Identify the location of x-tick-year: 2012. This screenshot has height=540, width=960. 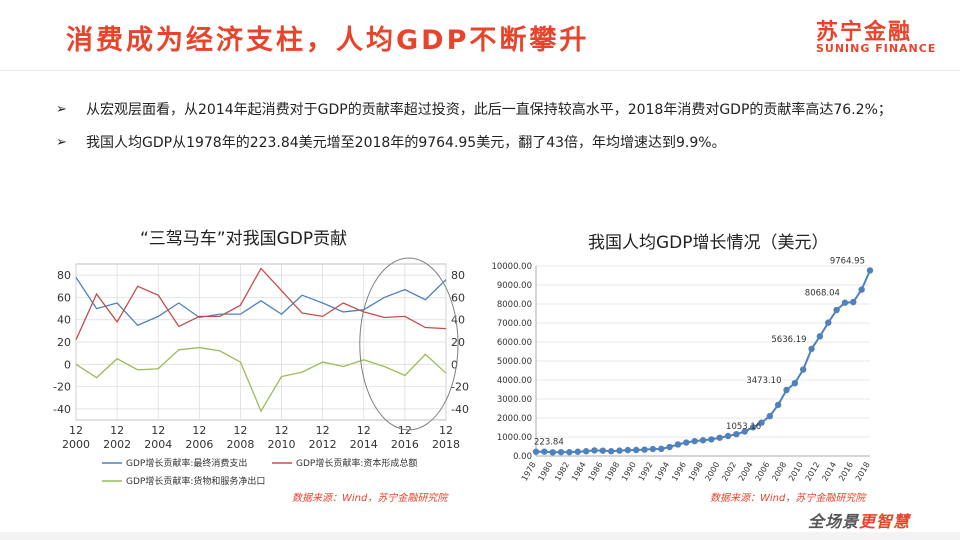
(323, 444).